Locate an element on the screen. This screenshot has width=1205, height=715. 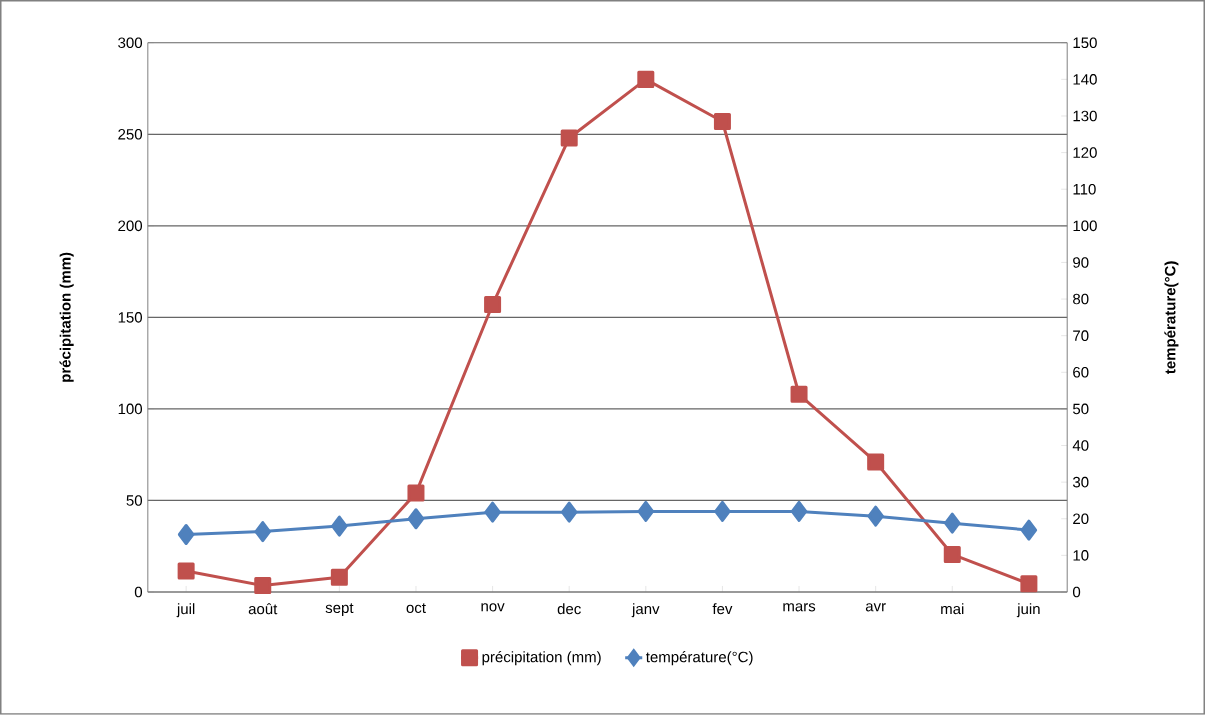
x-tick-label: sept is located at coordinates (339, 610).